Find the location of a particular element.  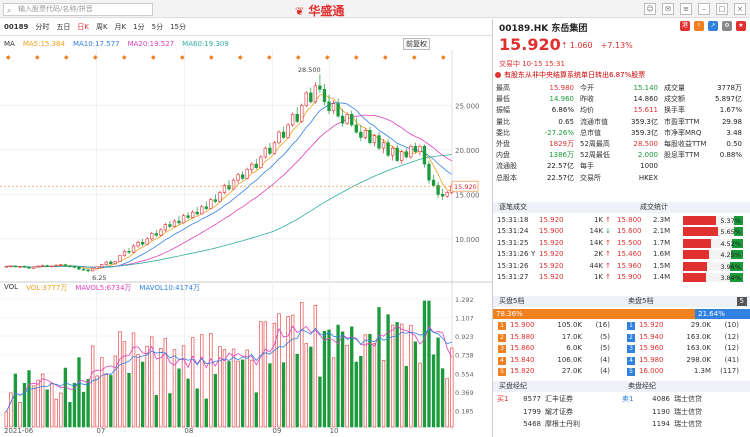

broker-bid-id: 5468 is located at coordinates (532, 424).